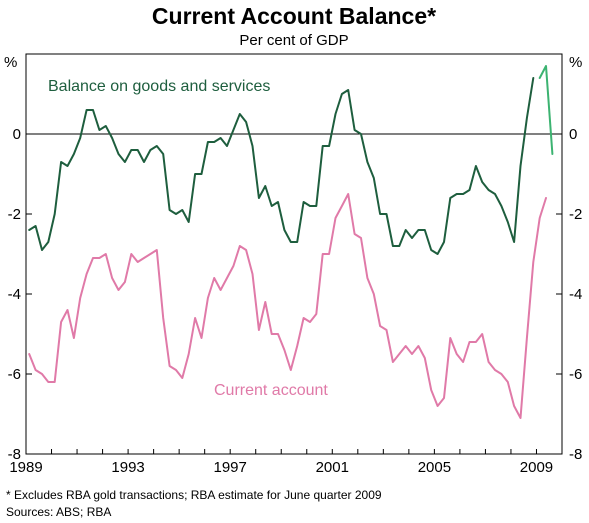 This screenshot has height=523, width=589. Describe the element at coordinates (271, 390) in the screenshot. I see `annotation-current-account: Current account` at that location.